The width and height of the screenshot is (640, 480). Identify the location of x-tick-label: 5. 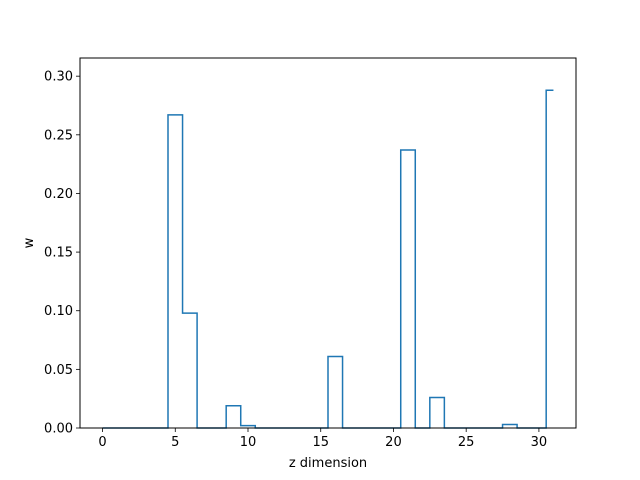
(175, 442).